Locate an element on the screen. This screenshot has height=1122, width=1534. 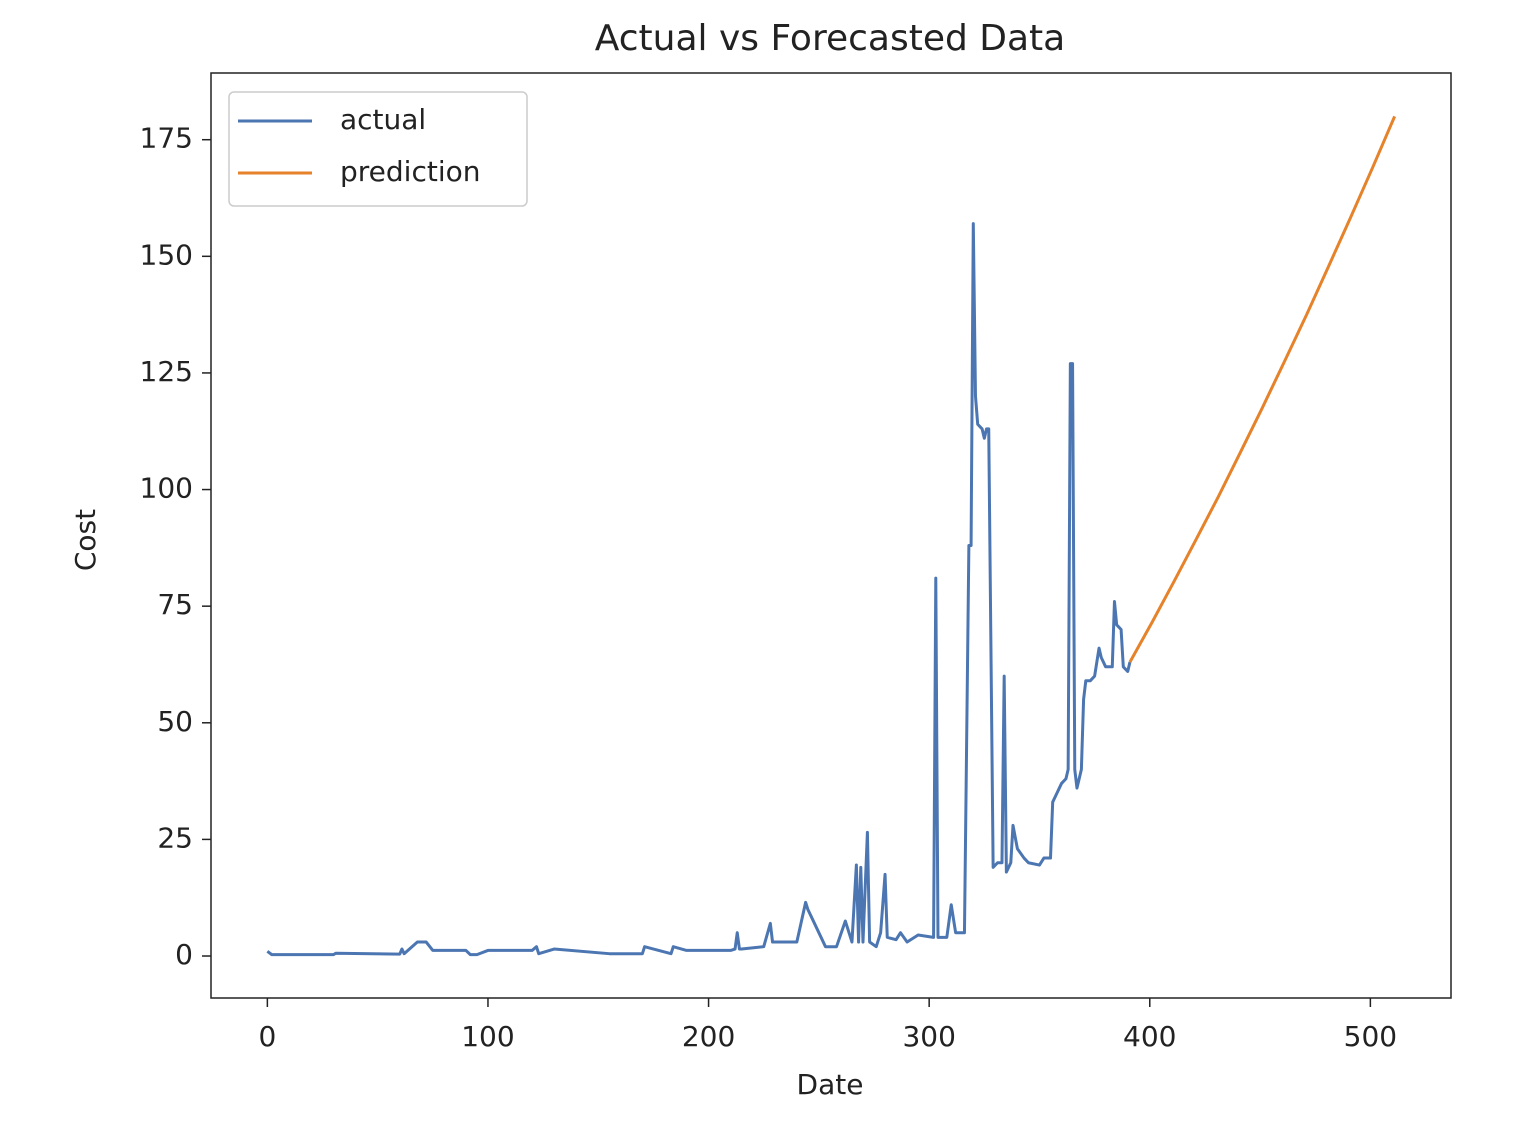
y-tick-label: 50 is located at coordinates (175, 721).